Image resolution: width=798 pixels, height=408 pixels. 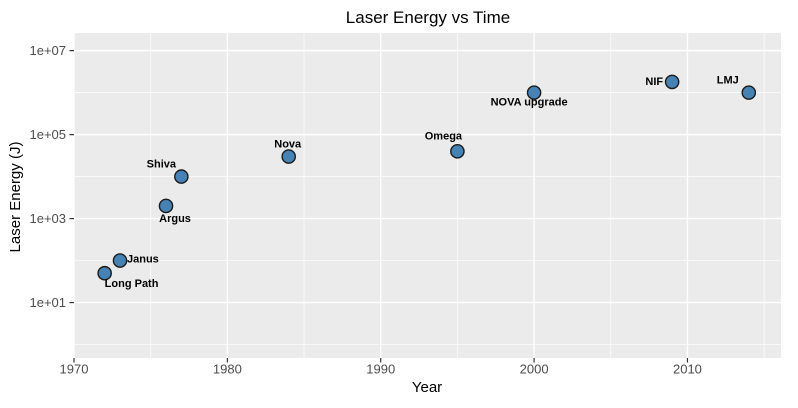 What do you see at coordinates (132, 284) in the screenshot?
I see `point-label-long-path: Long Path` at bounding box center [132, 284].